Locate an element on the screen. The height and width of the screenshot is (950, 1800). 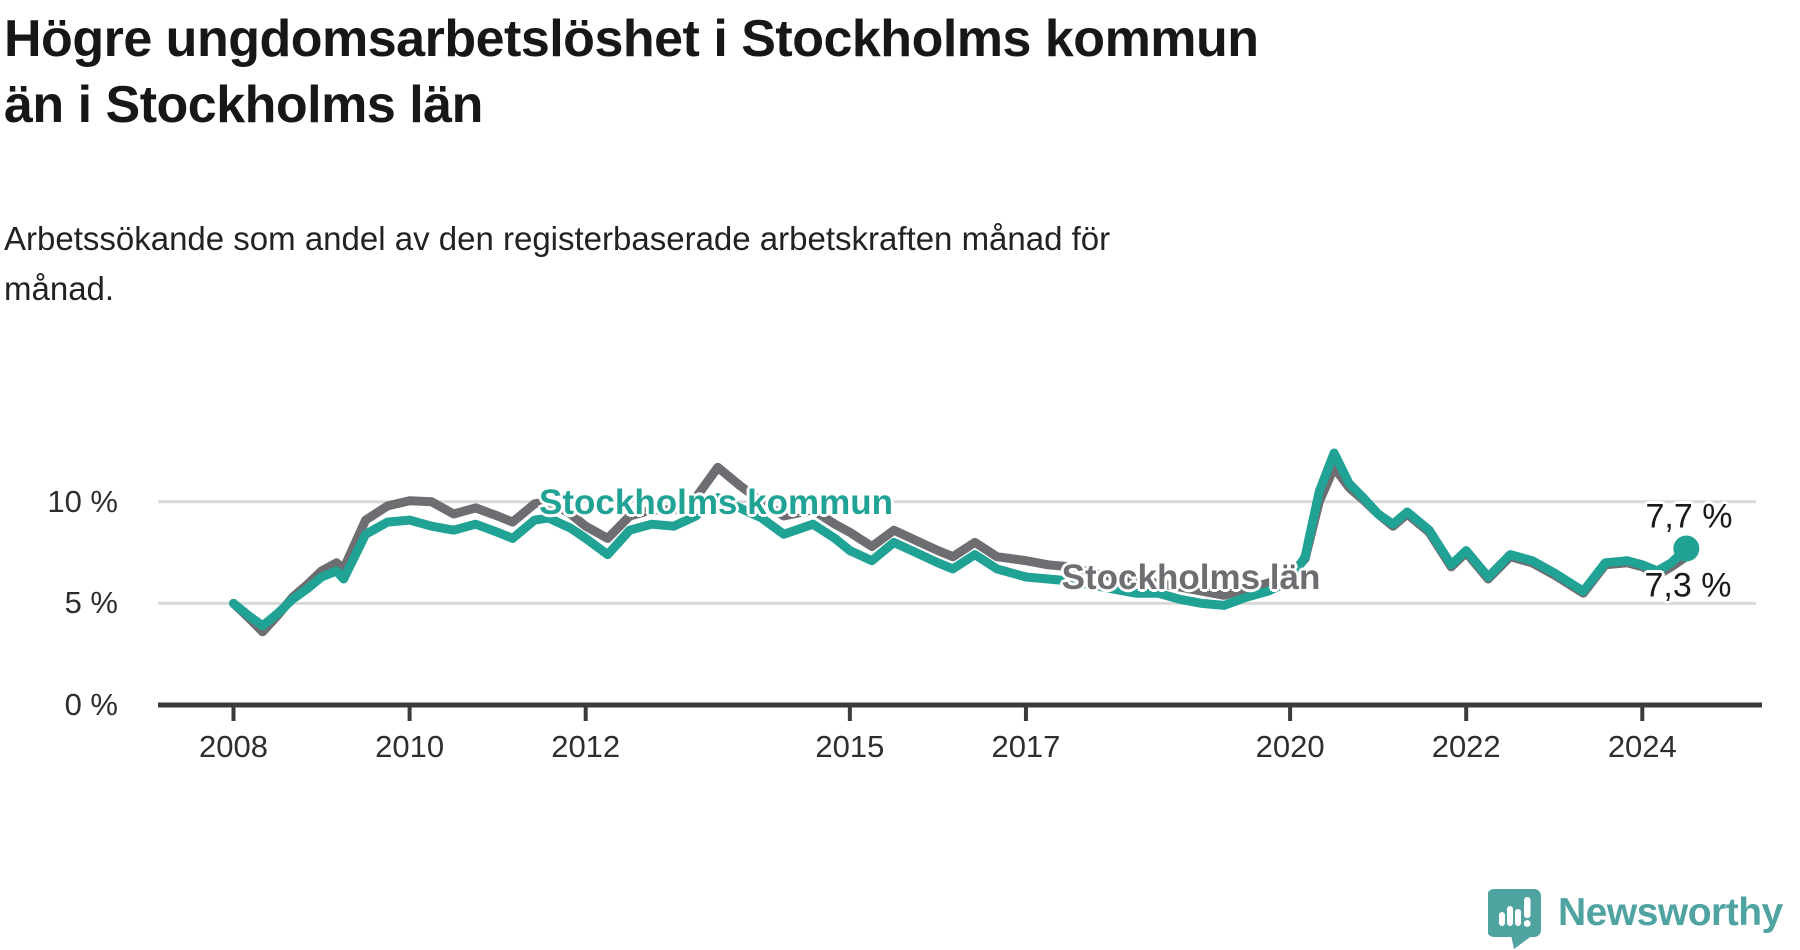
series-label-stockholms-kommun: Stockholms kommun is located at coordinates (716, 502).